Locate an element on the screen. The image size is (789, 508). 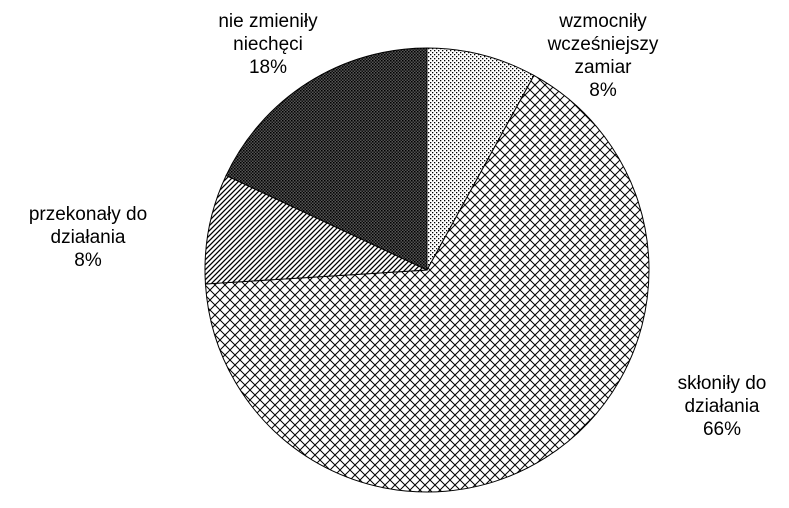
slice-label: przekonały do działania 8% is located at coordinates (88, 237).